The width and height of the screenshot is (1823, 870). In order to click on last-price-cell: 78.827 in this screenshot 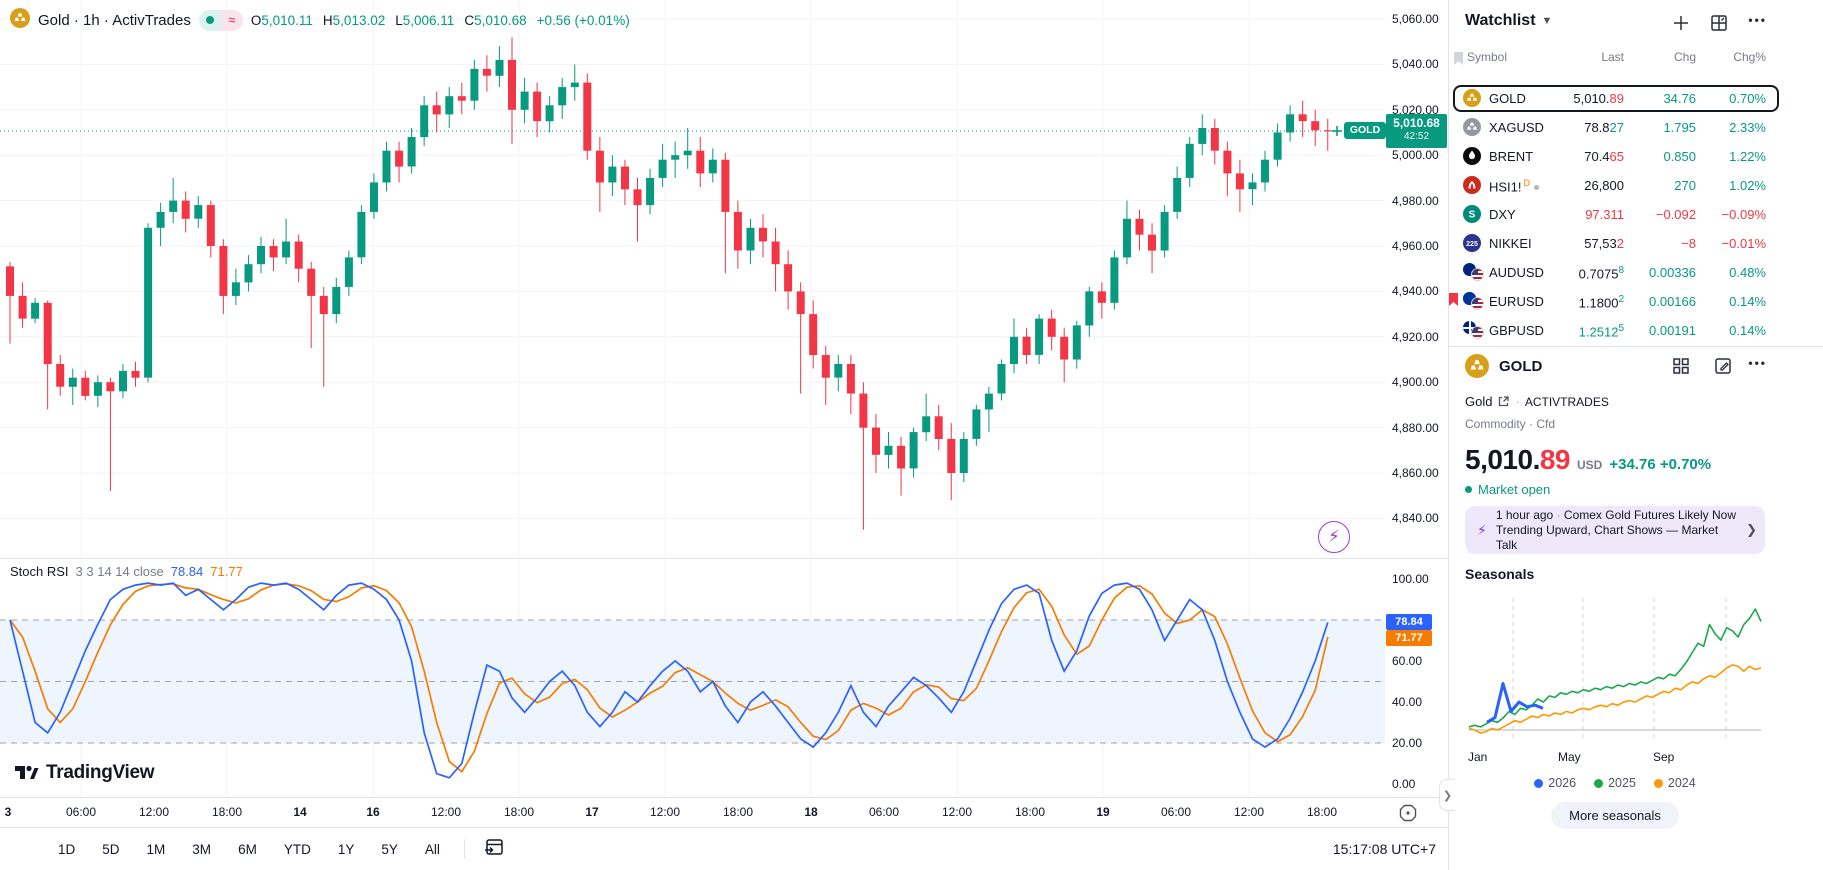, I will do `click(1604, 127)`.